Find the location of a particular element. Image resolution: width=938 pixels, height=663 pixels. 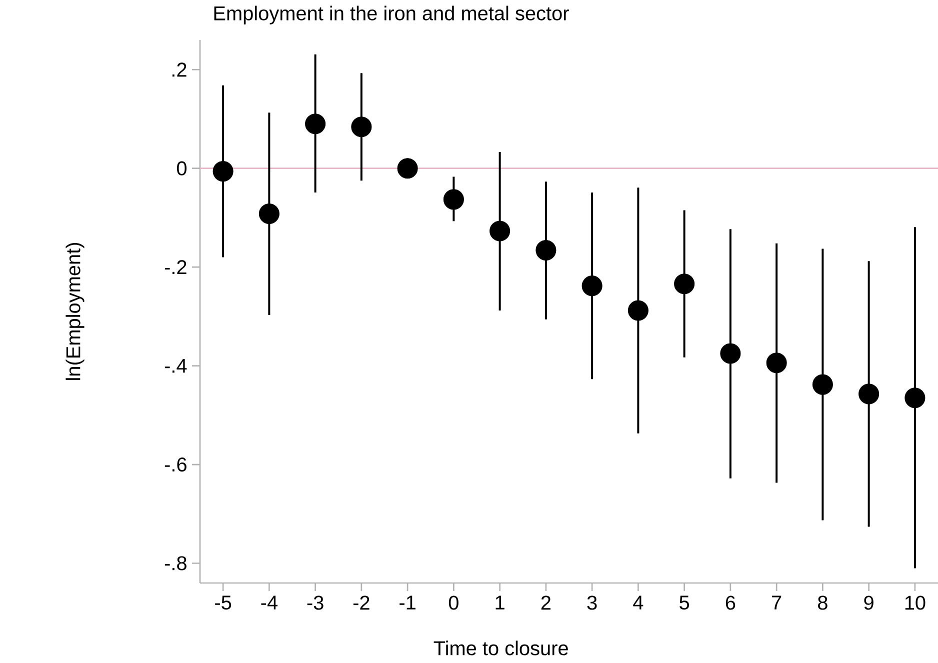

x-tick-label: -3 is located at coordinates (315, 603).